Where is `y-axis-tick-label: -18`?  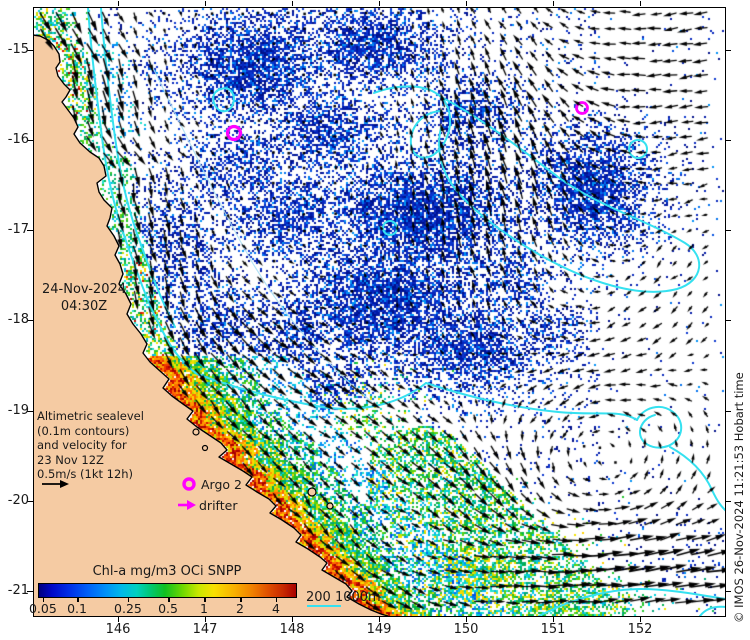 y-axis-tick-label: -18 is located at coordinates (18, 319).